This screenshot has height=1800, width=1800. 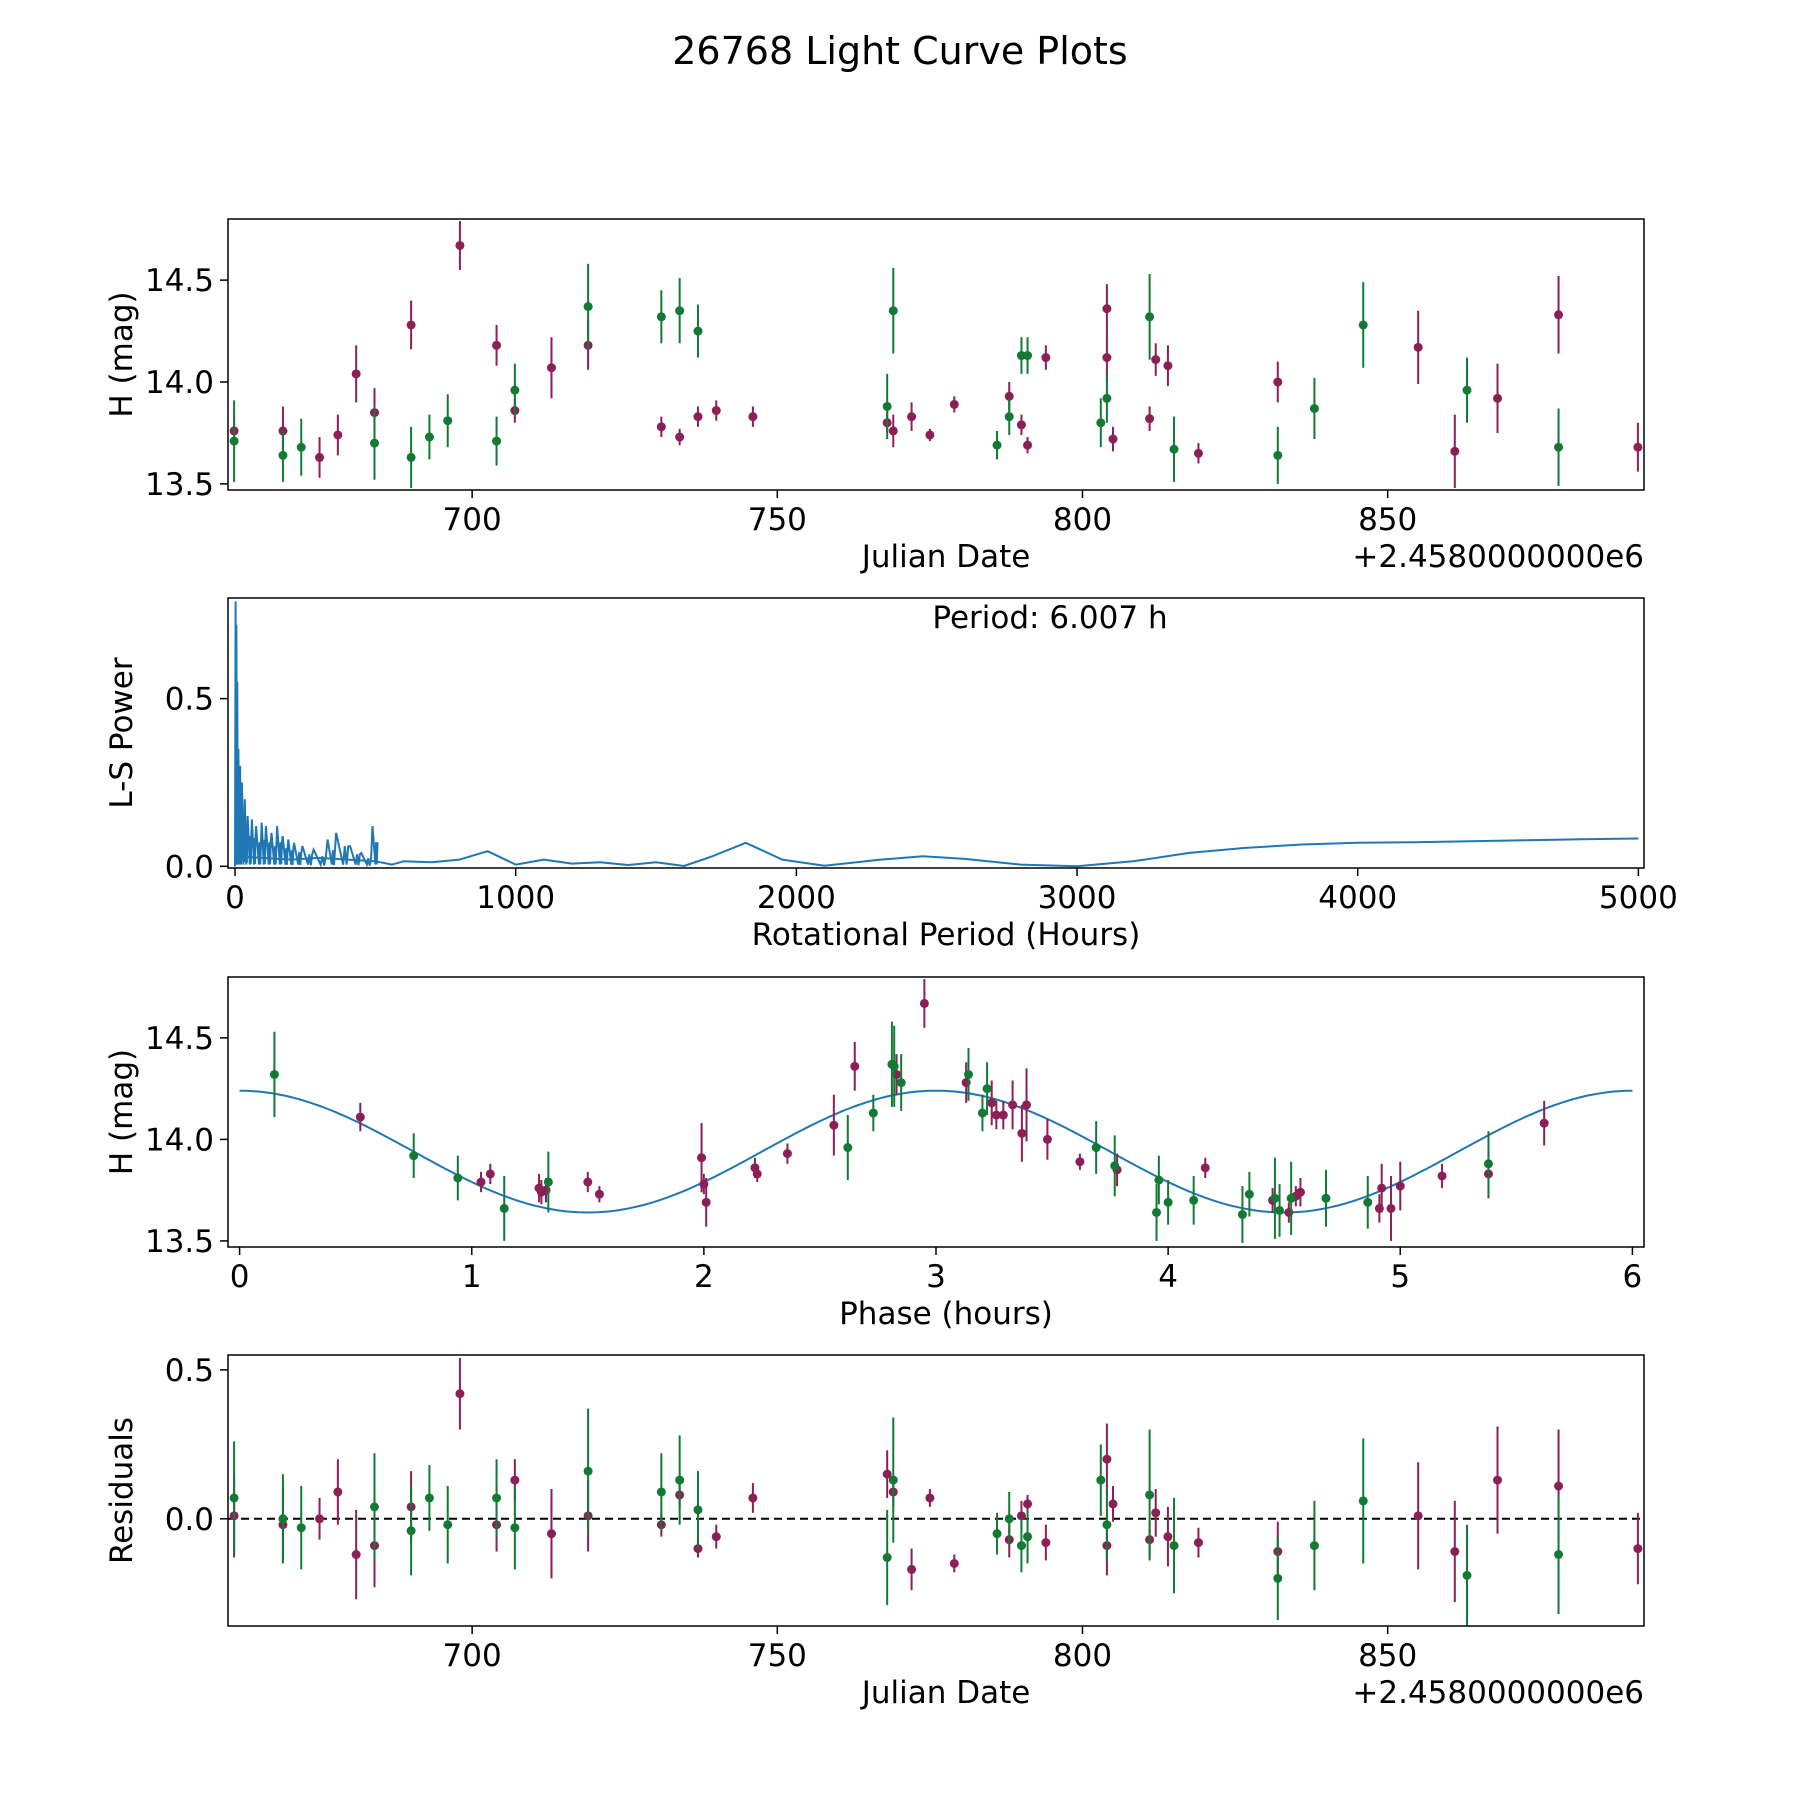 I want to click on x-tick-label: 2000, so click(x=796, y=898).